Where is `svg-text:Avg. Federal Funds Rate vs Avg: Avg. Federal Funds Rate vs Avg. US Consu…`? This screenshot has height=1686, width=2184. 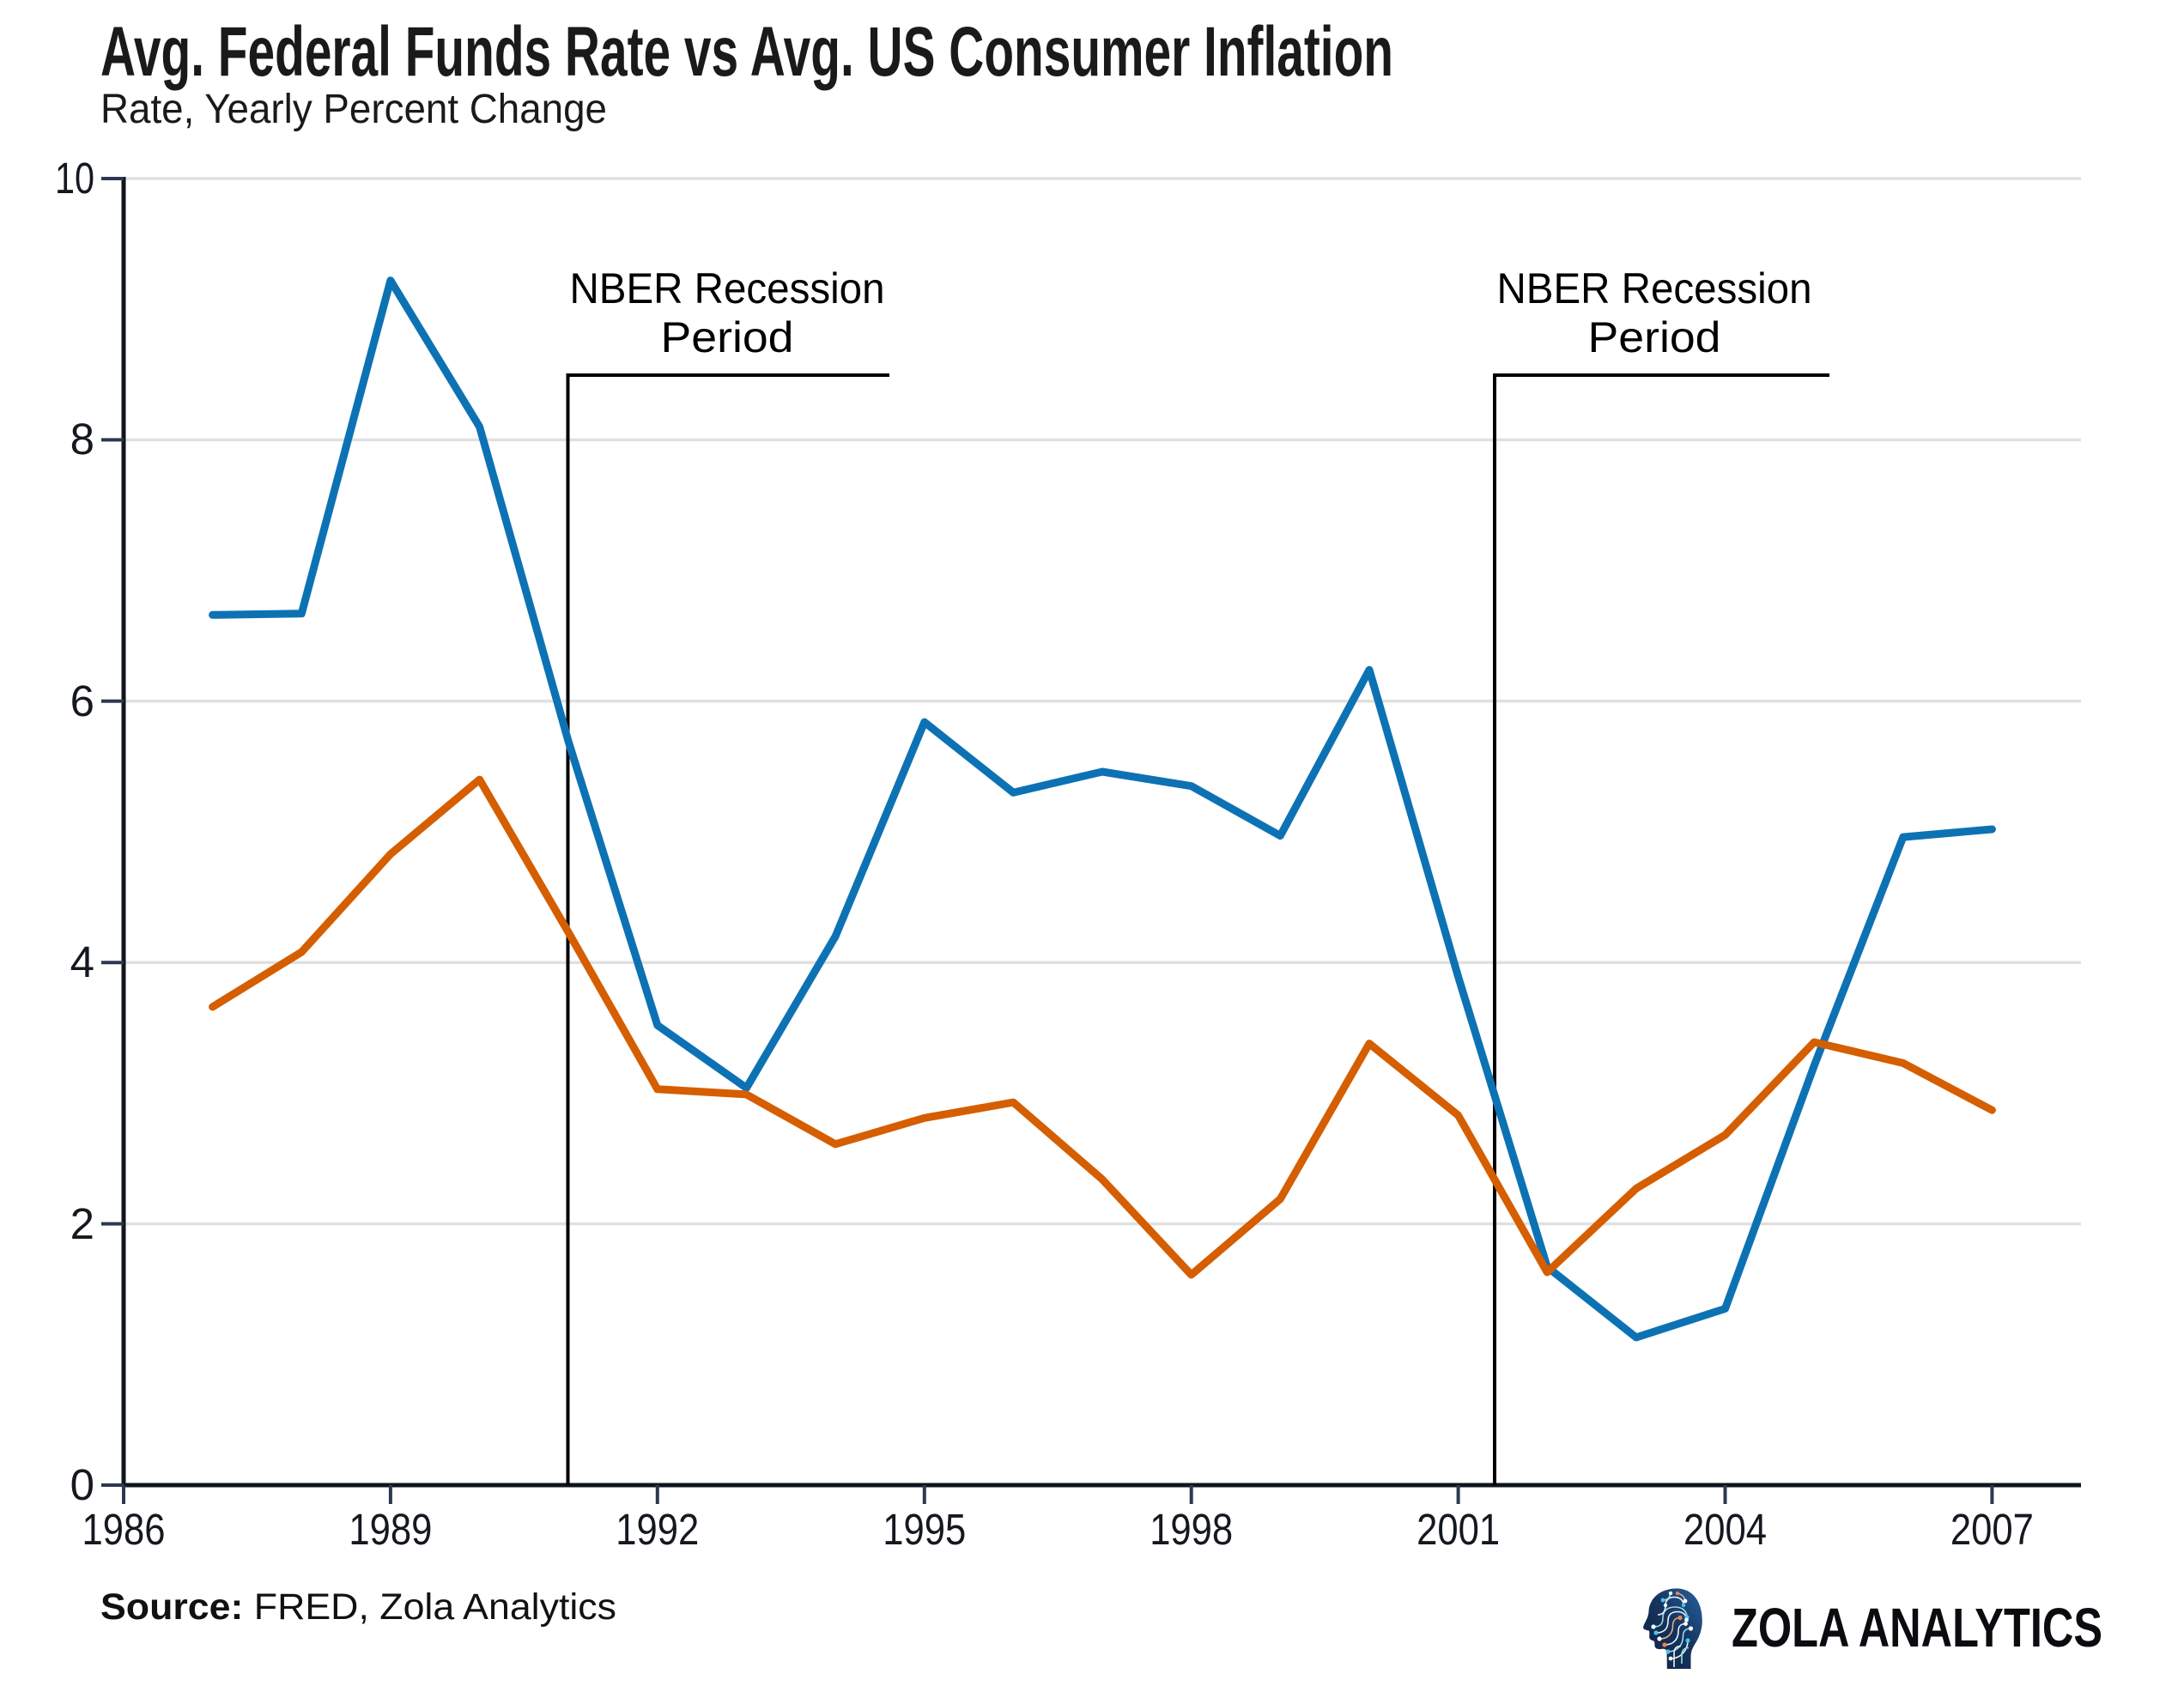
svg-text:Avg. Federal Funds Rate vs Avg: Avg. Federal Funds Rate vs Avg. US Consu… is located at coordinates (747, 52).